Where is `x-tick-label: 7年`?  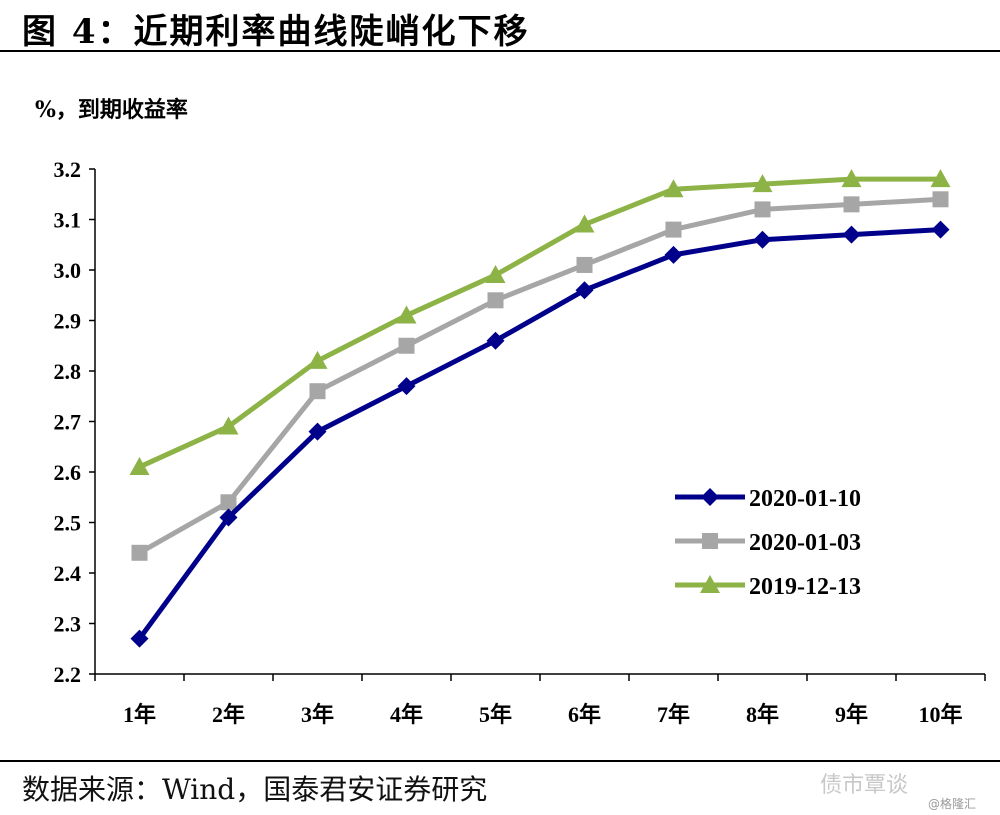
x-tick-label: 7年 is located at coordinates (673, 714).